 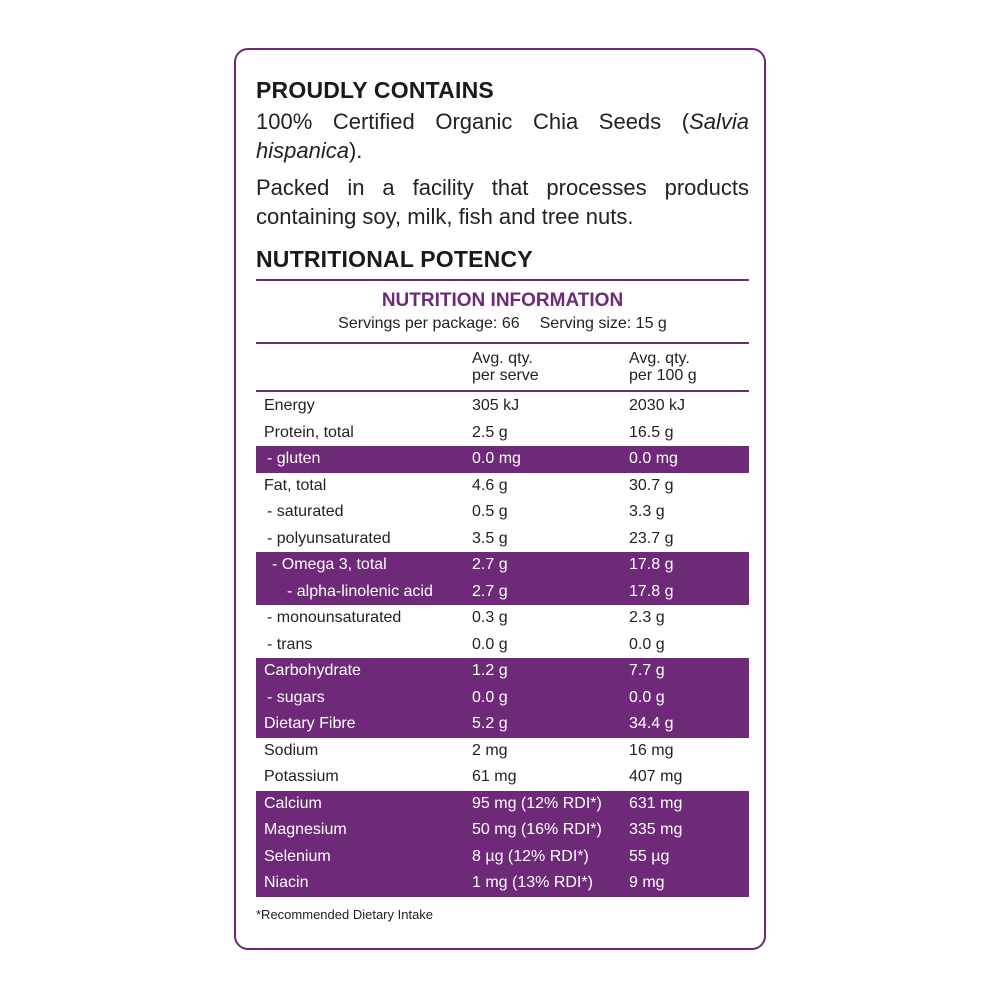 I want to click on table-row: Niacin 1 mg (13% RDI*) 9 mg, so click(x=502, y=883).